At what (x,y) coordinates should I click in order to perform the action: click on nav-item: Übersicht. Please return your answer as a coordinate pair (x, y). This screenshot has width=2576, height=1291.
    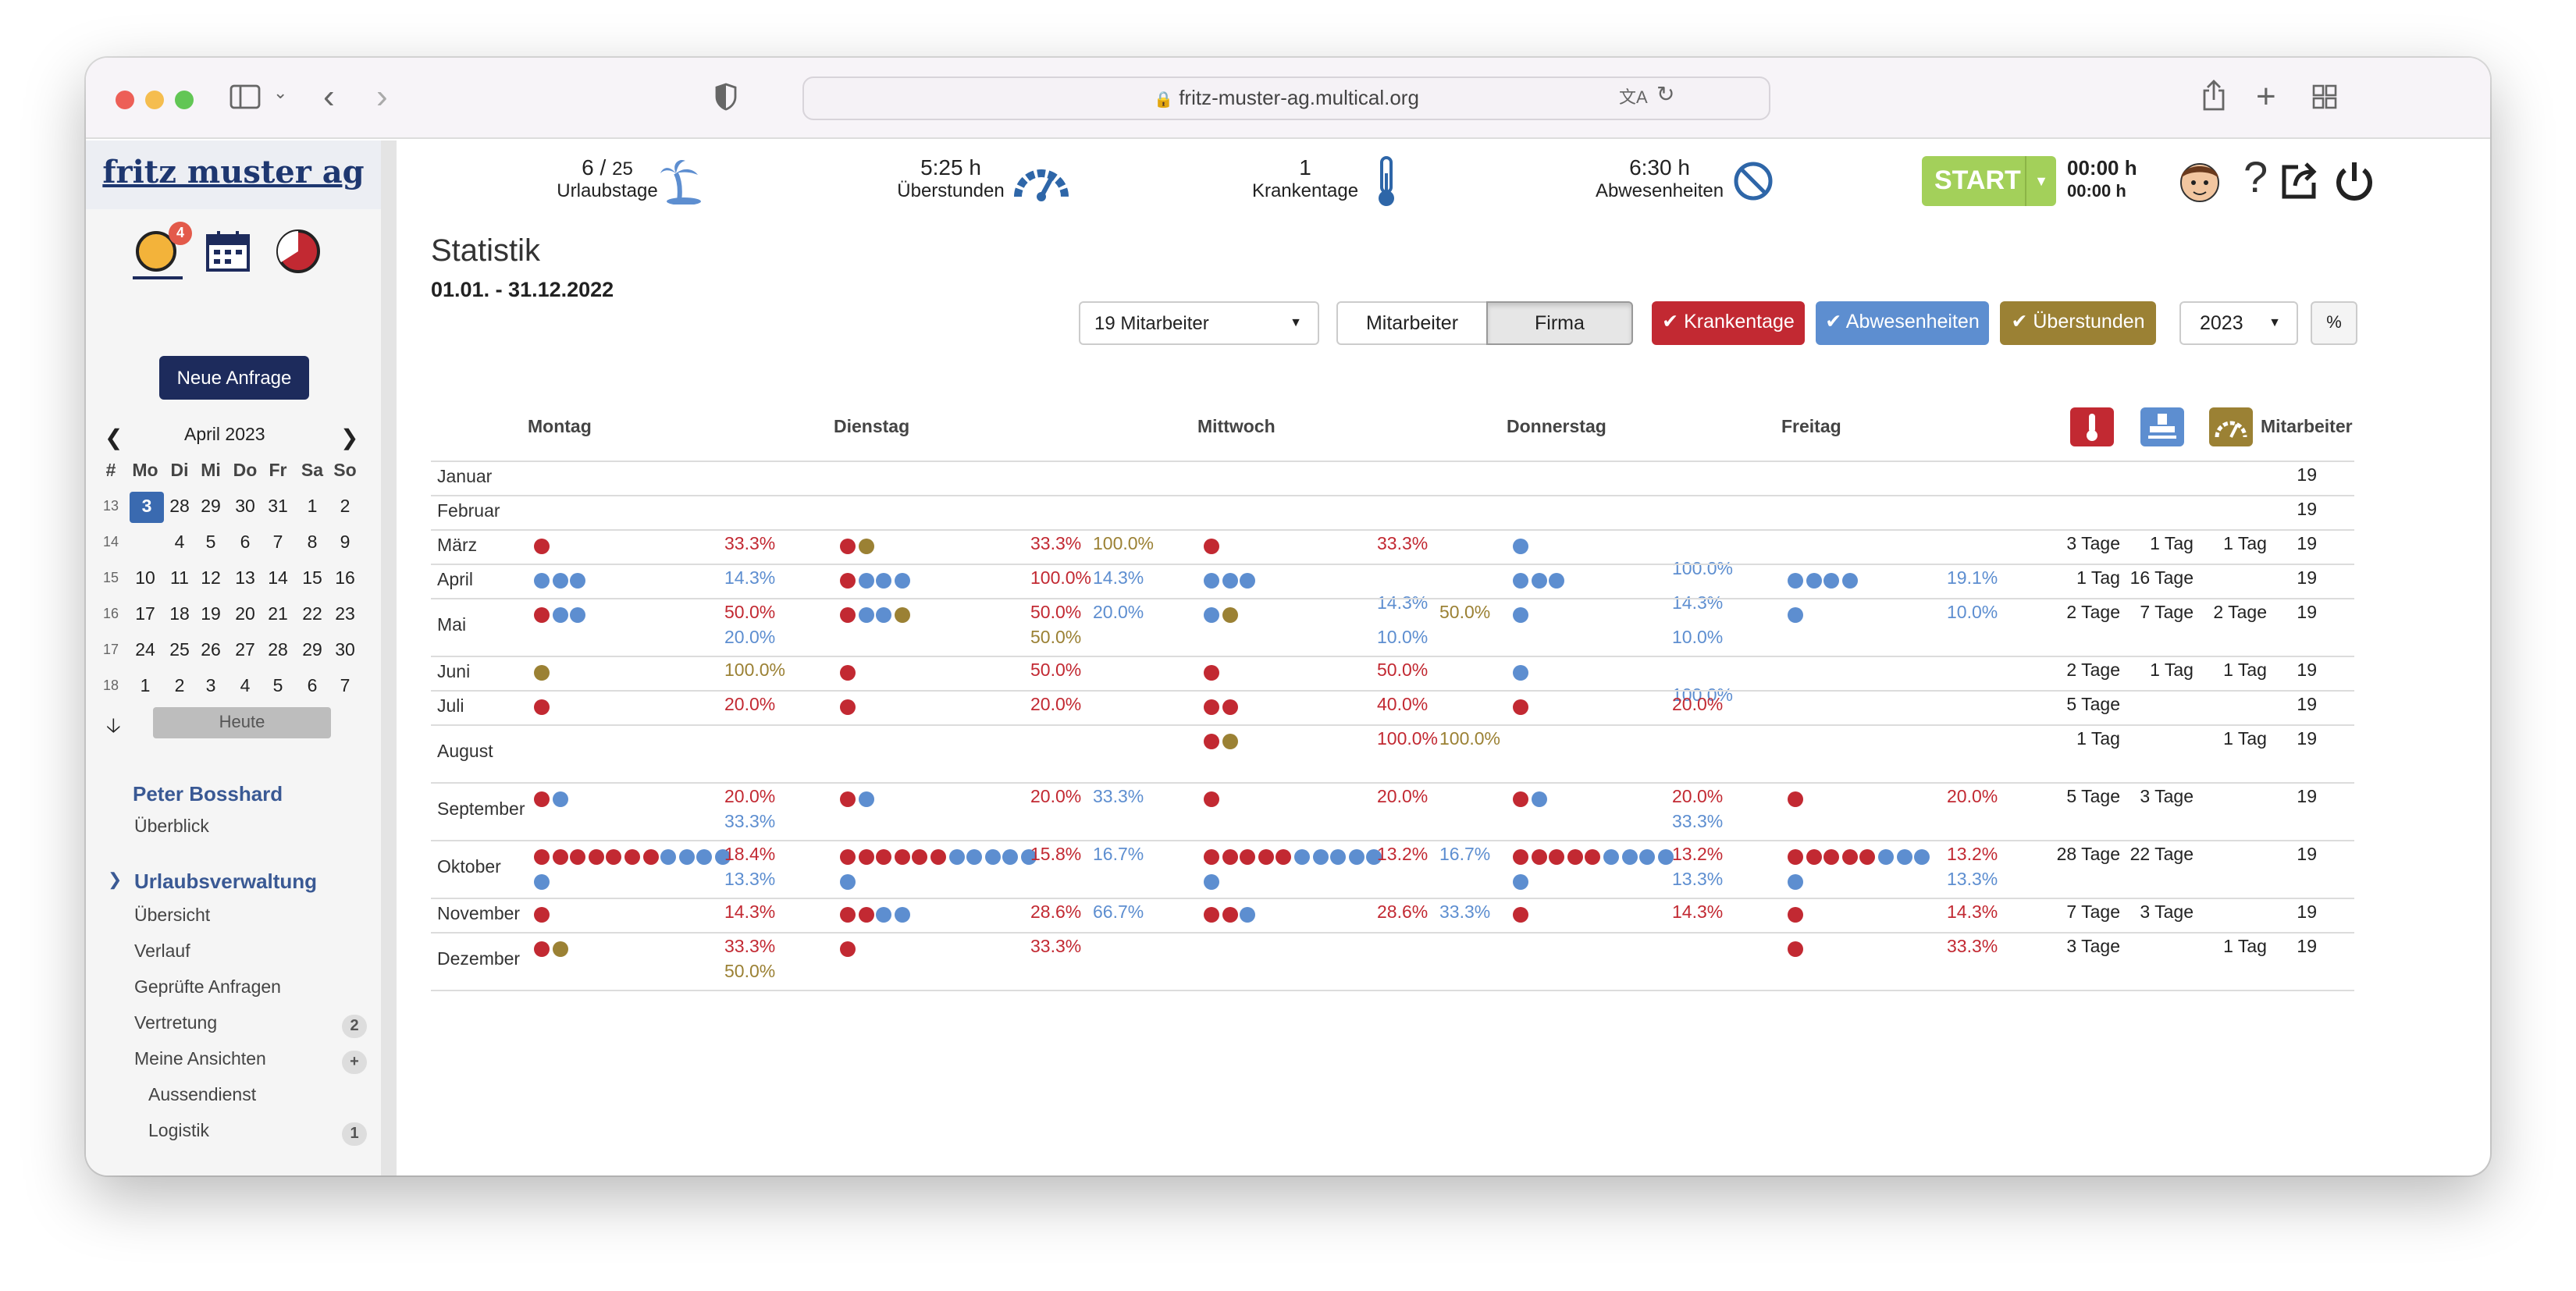
    Looking at the image, I should click on (172, 917).